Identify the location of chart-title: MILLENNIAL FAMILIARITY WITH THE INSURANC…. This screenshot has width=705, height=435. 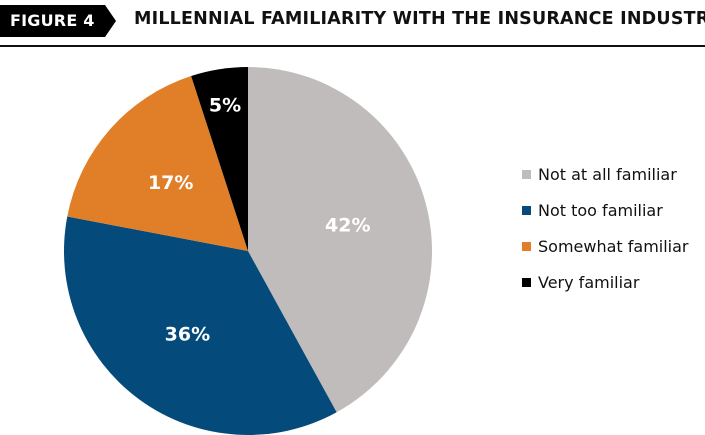
(419, 19).